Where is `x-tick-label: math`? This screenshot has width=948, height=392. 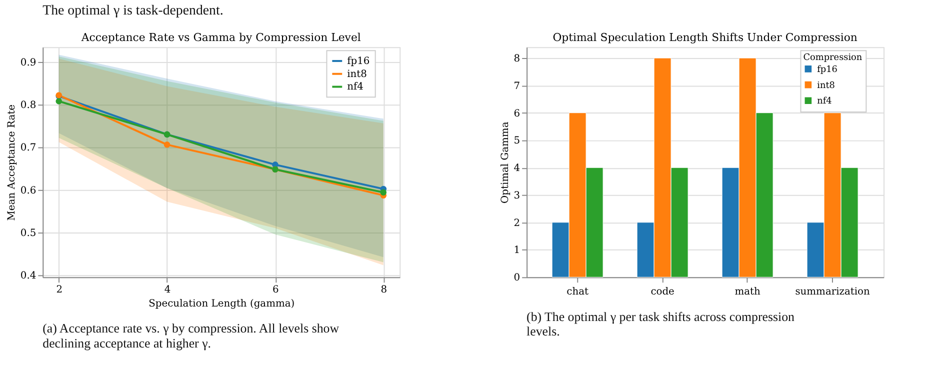 x-tick-label: math is located at coordinates (747, 292).